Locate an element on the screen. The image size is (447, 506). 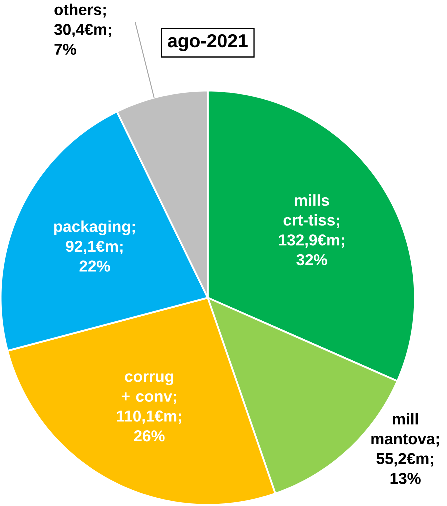
text: ago-2021 is located at coordinates (208, 43).